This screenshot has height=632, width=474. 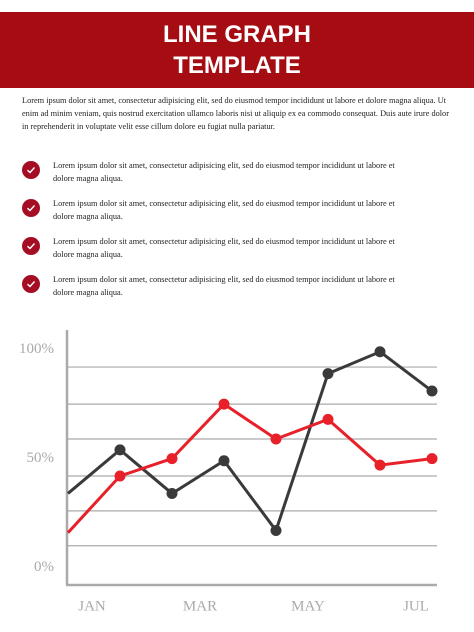 I want to click on y-tick-label: 50%, so click(x=41, y=458).